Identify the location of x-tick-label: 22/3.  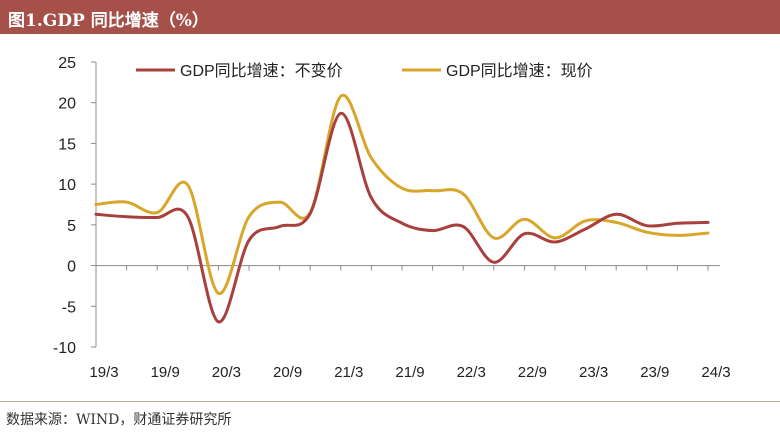
(471, 372).